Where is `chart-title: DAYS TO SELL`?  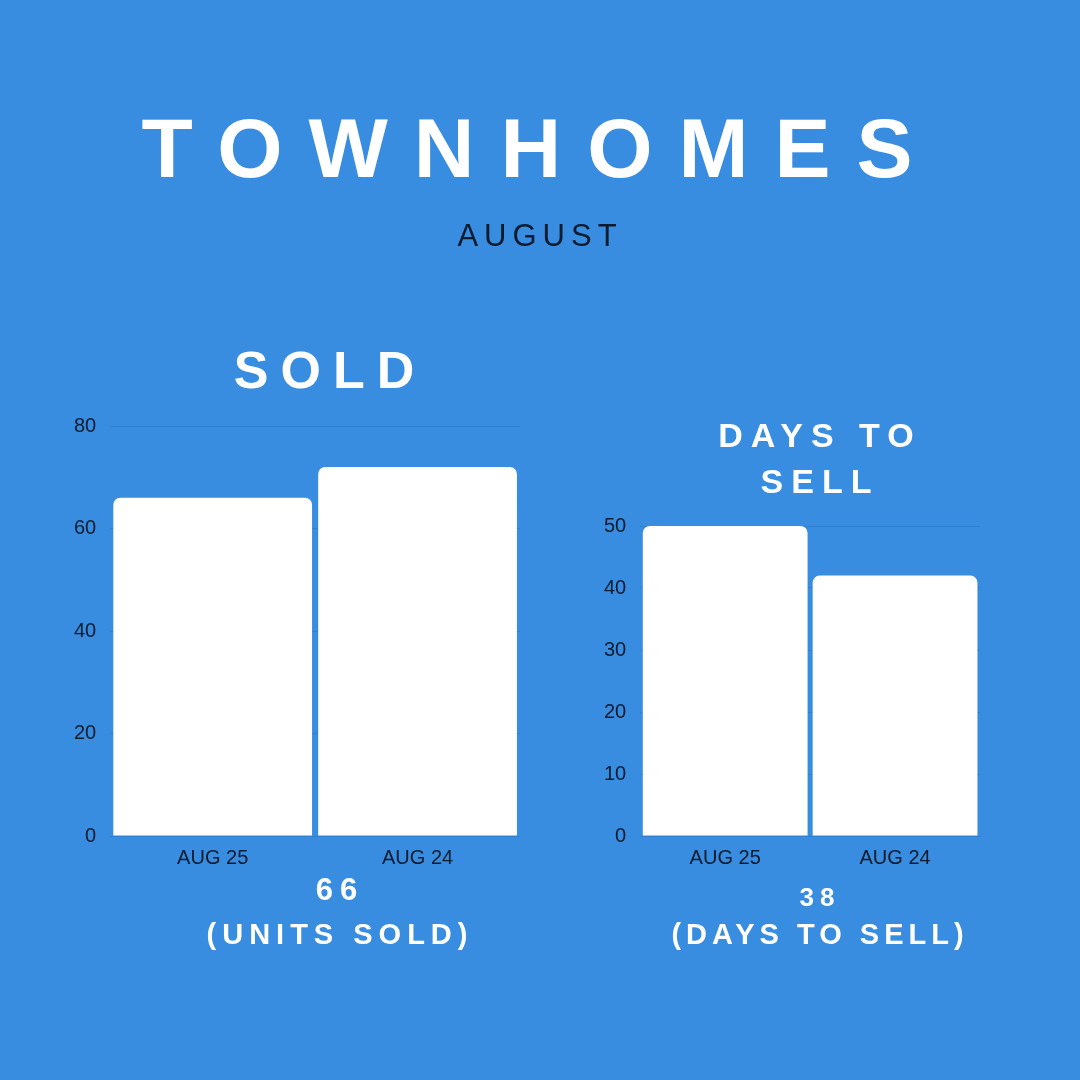
chart-title: DAYS TO SELL is located at coordinates (820, 458).